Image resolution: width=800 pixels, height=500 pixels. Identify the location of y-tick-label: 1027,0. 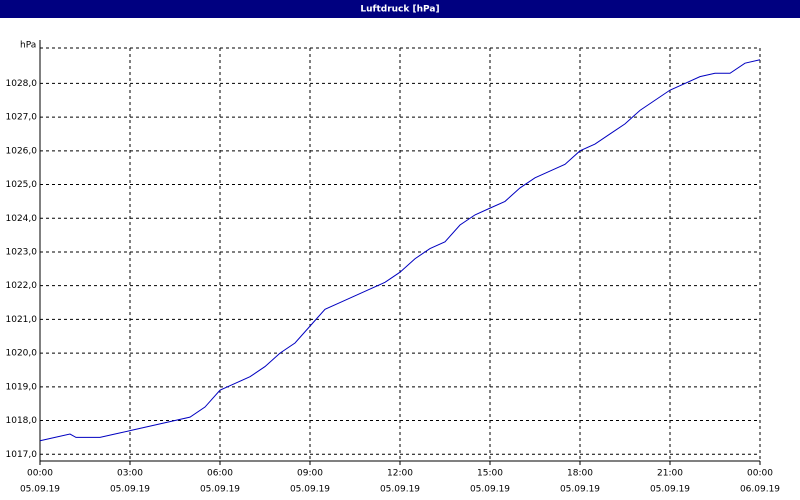
(22, 118).